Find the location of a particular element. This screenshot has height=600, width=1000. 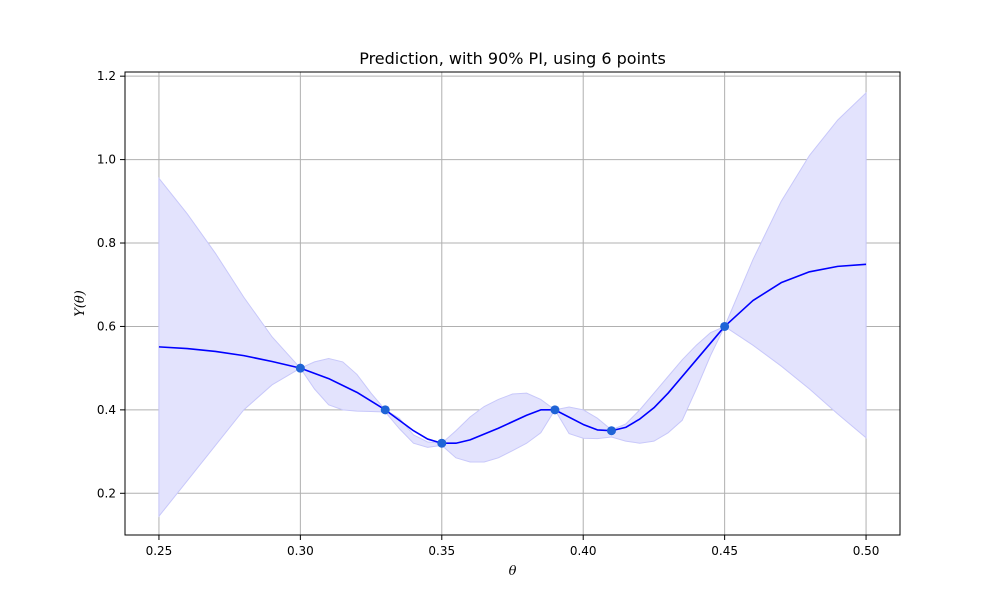

x-axis-label: θ is located at coordinates (513, 571).